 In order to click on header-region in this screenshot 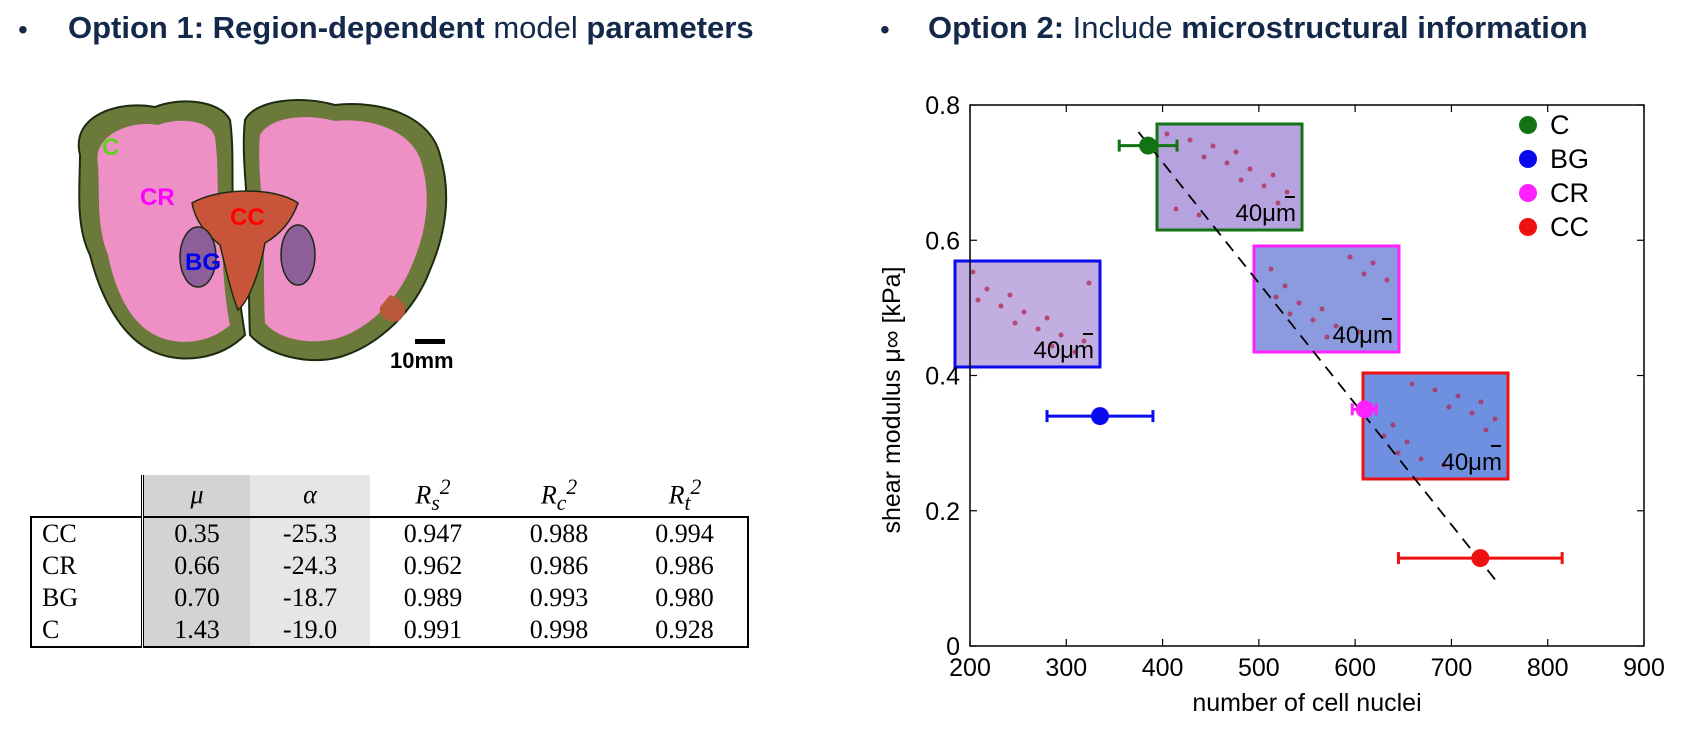, I will do `click(87, 496)`.